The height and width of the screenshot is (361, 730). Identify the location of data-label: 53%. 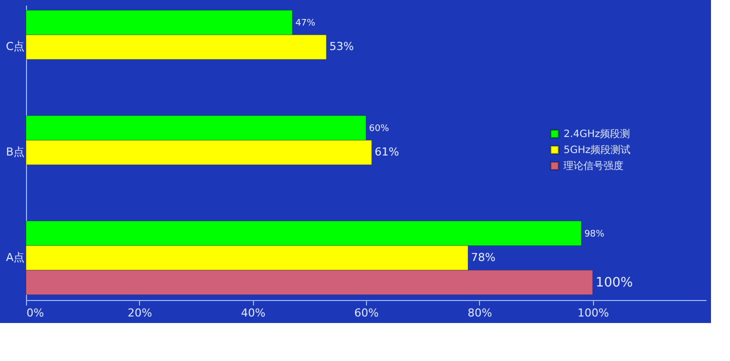
(341, 47).